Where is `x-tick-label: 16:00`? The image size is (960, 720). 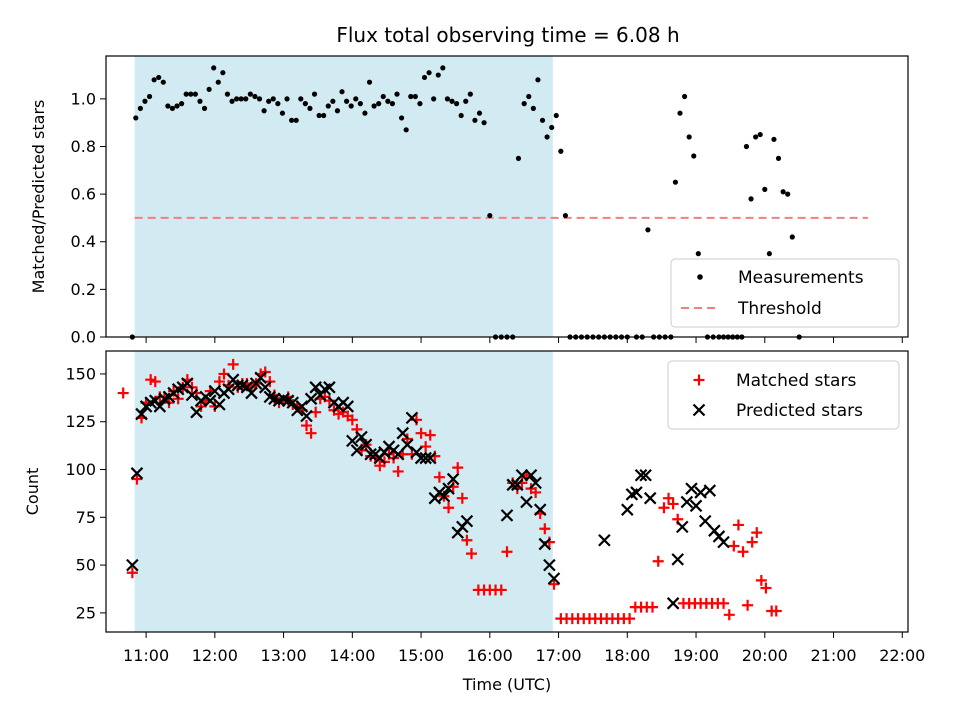 x-tick-label: 16:00 is located at coordinates (490, 655).